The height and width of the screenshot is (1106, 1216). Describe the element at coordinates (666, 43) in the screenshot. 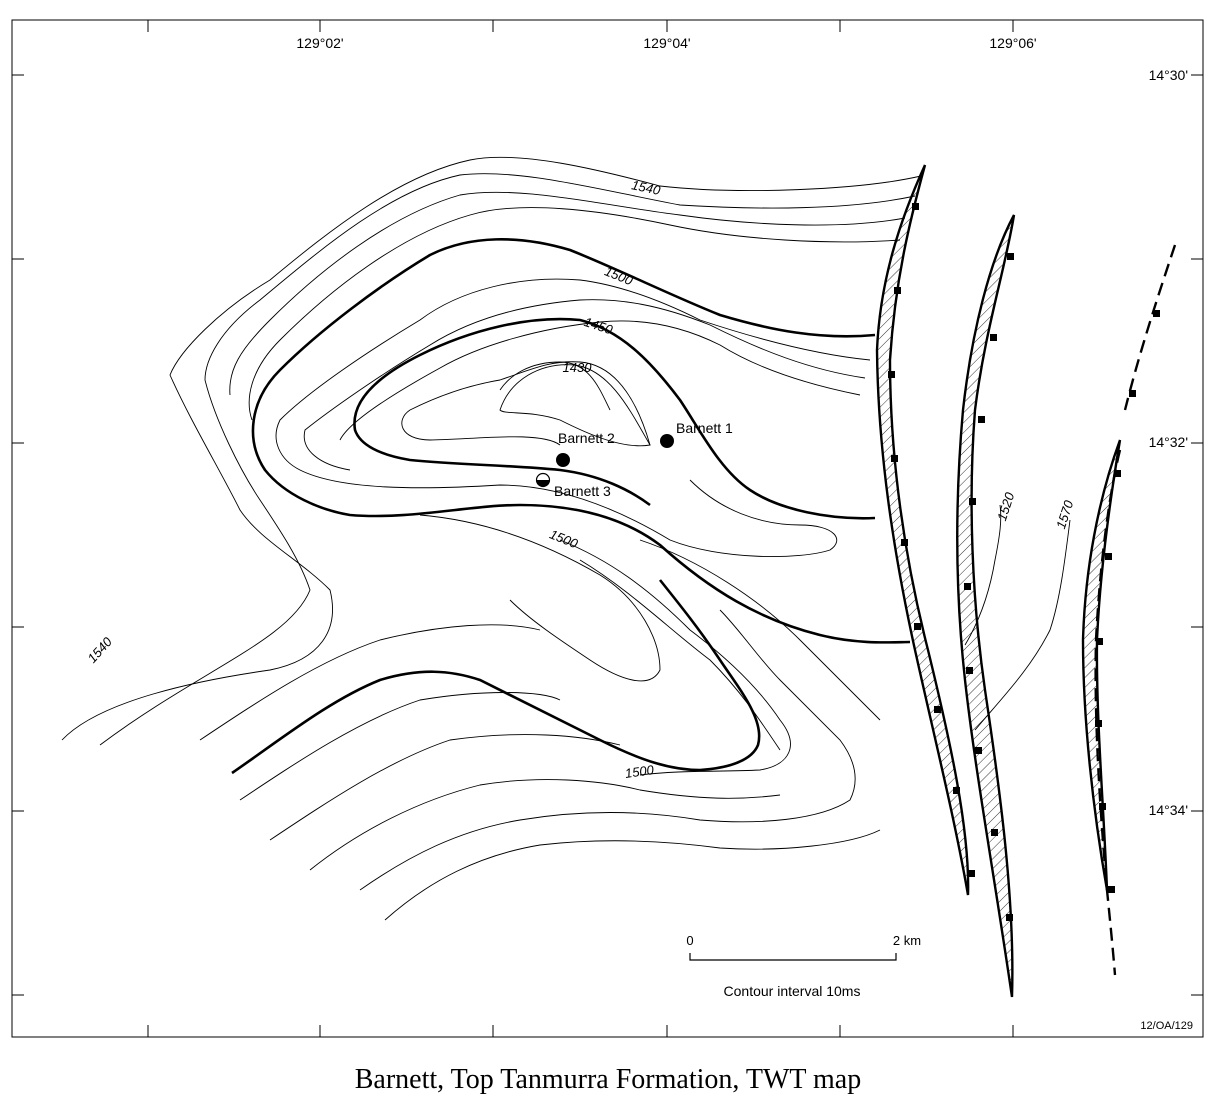

I see `longitude-label-2: 129°04'` at that location.